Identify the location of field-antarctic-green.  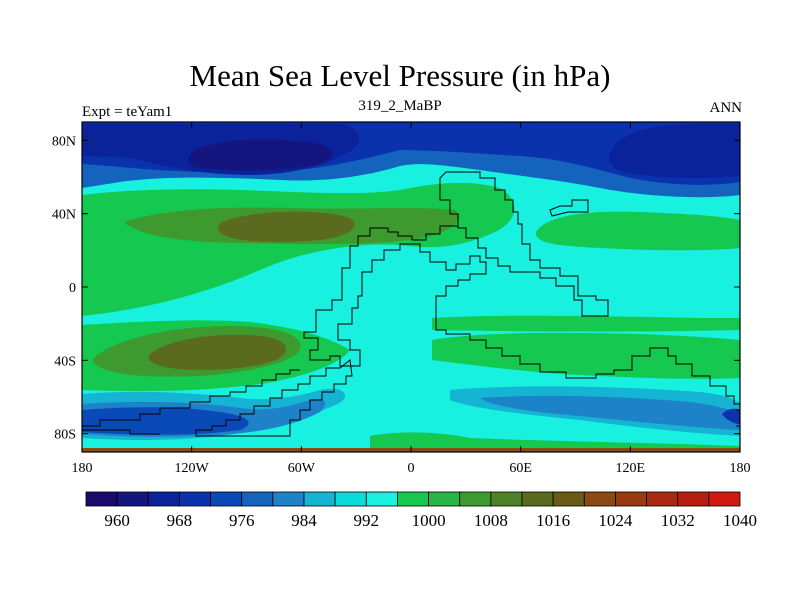
(555, 442).